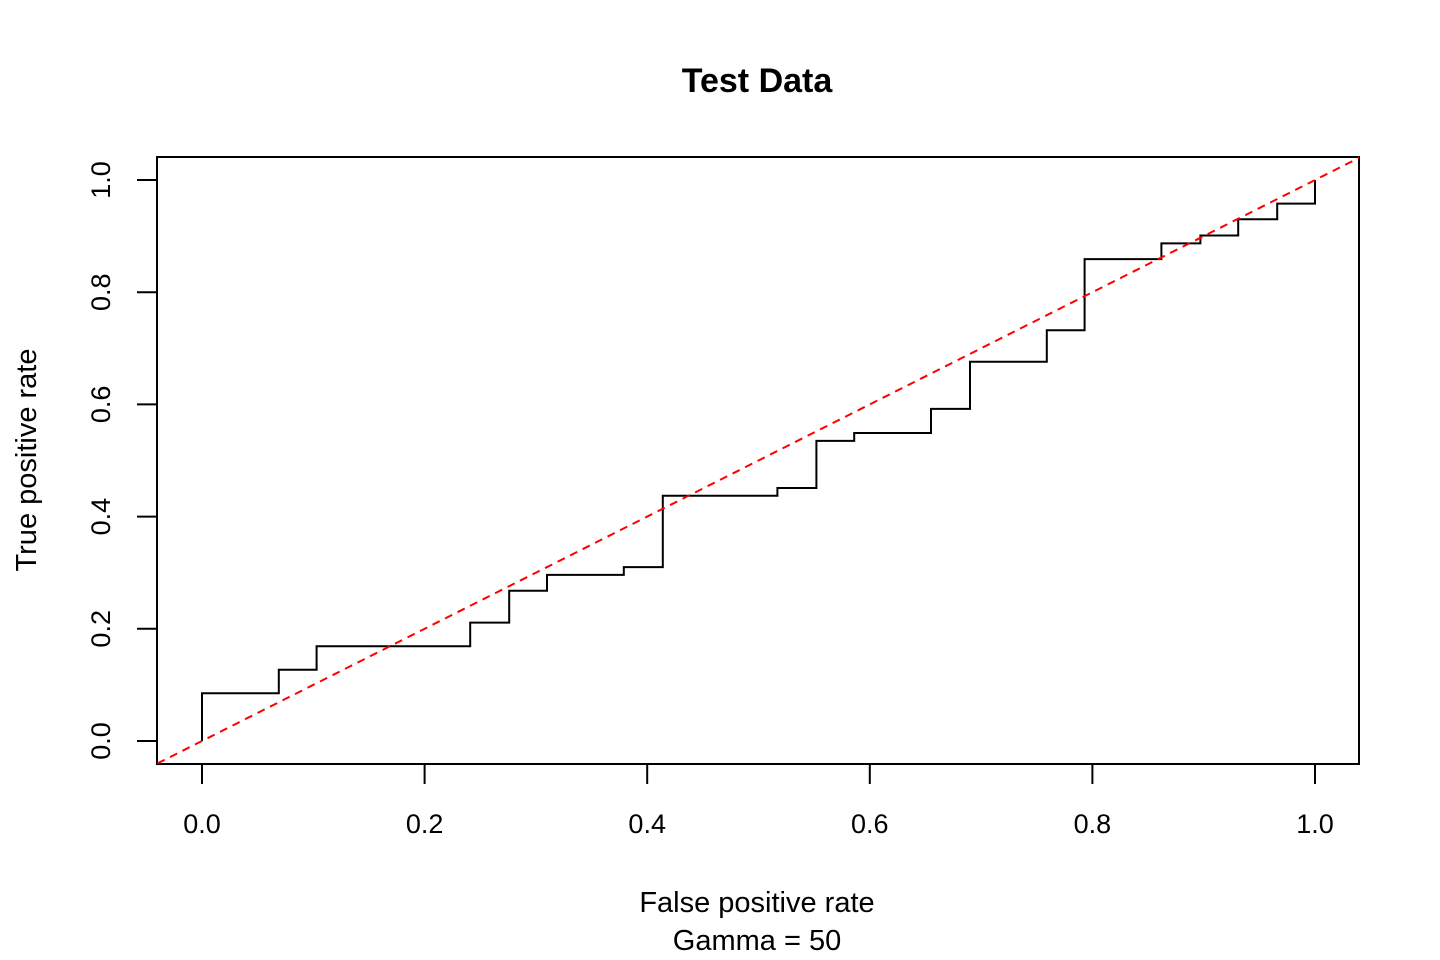  What do you see at coordinates (1093, 824) in the screenshot?
I see `x-tick-label: 0.8` at bounding box center [1093, 824].